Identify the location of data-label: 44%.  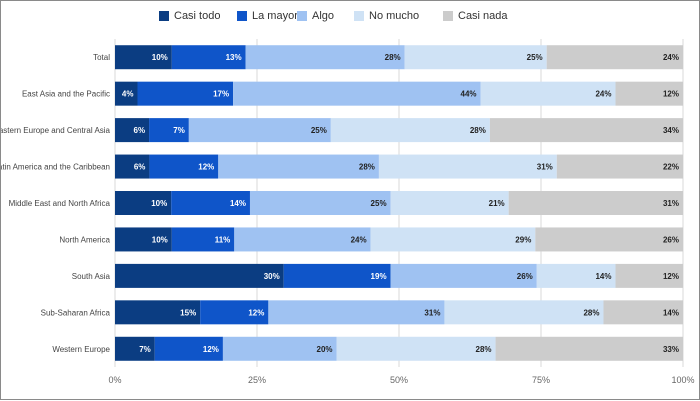
(469, 94).